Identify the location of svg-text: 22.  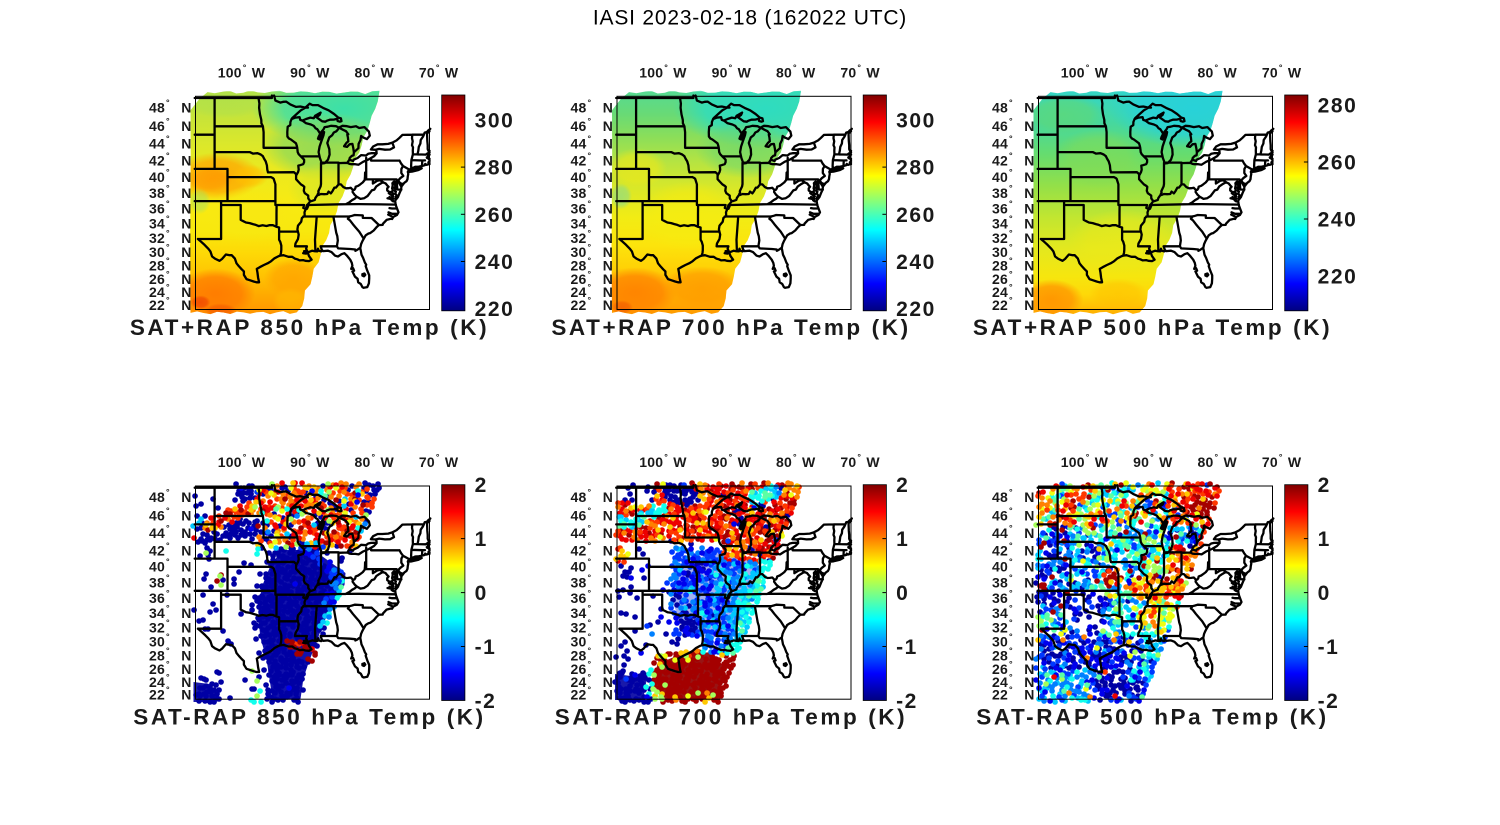
(579, 695).